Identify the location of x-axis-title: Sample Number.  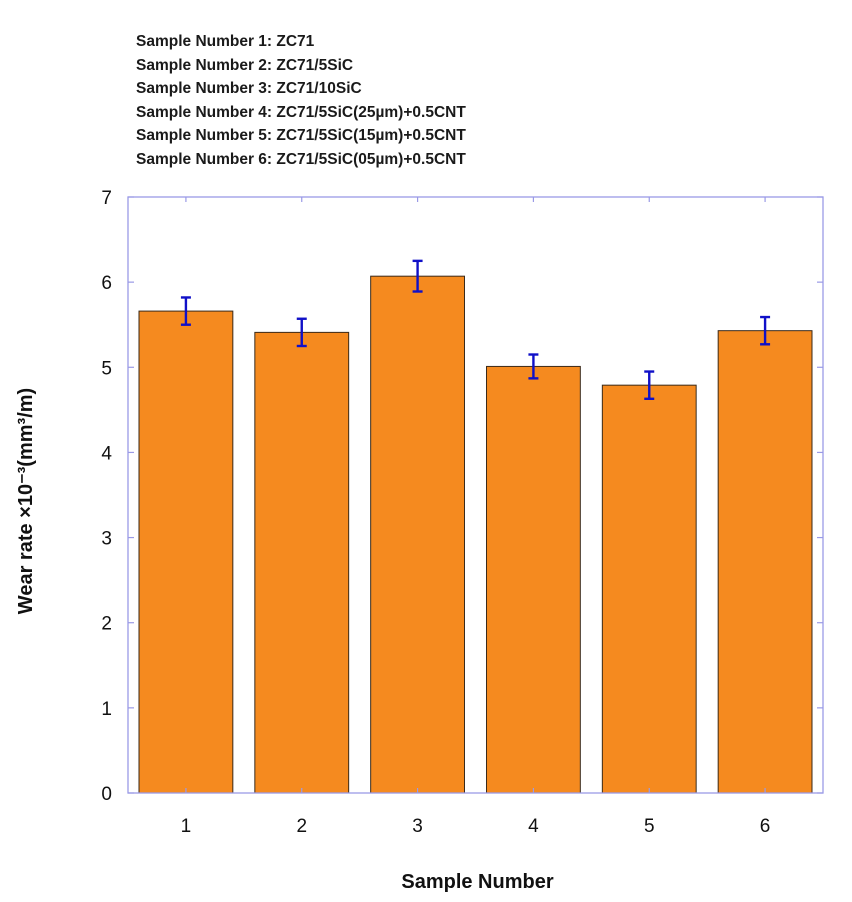
(477, 882).